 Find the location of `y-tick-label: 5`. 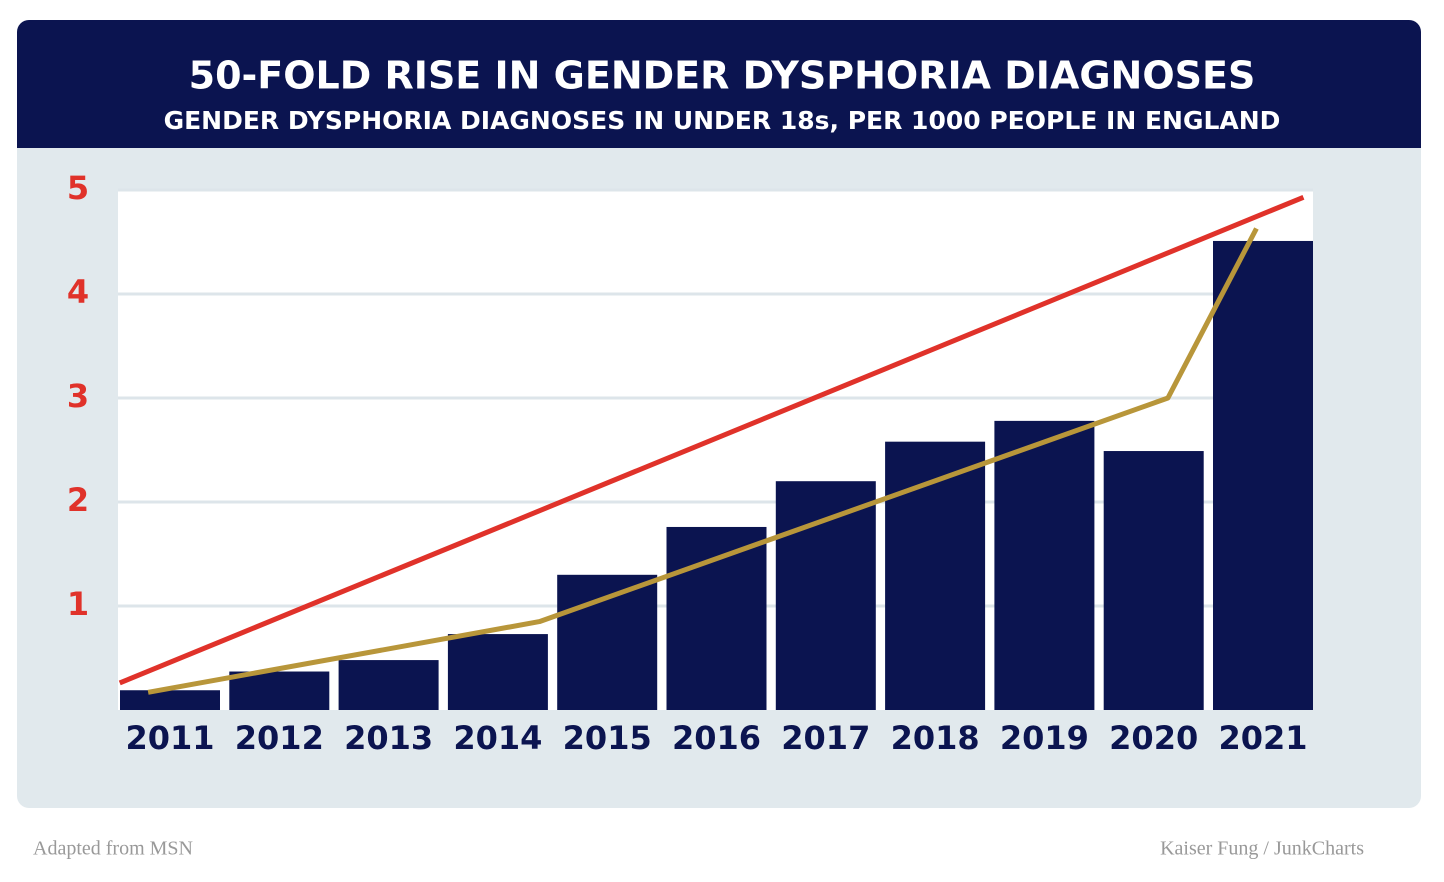

y-tick-label: 5 is located at coordinates (78, 188).